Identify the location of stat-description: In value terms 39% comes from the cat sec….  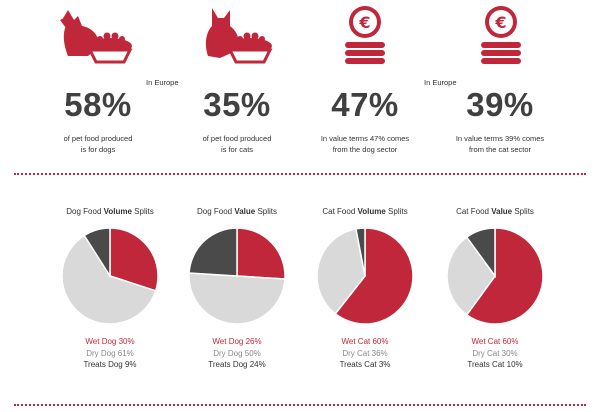
(500, 144).